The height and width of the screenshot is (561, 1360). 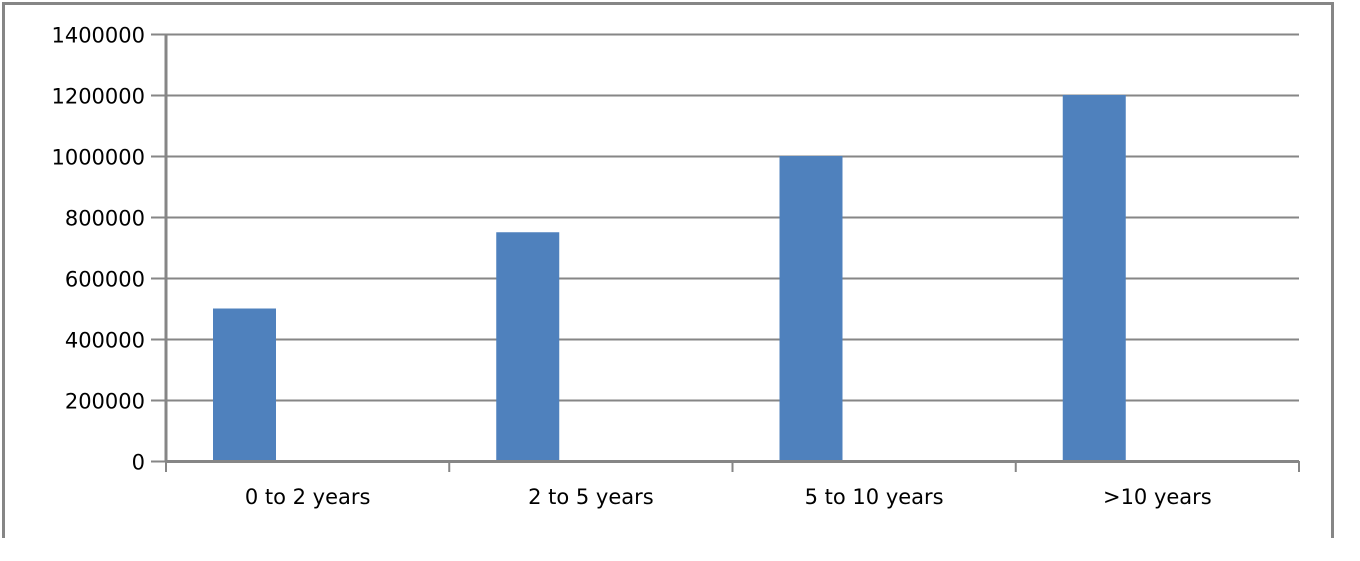 I want to click on y-tick-label: 1000000, so click(x=98, y=158).